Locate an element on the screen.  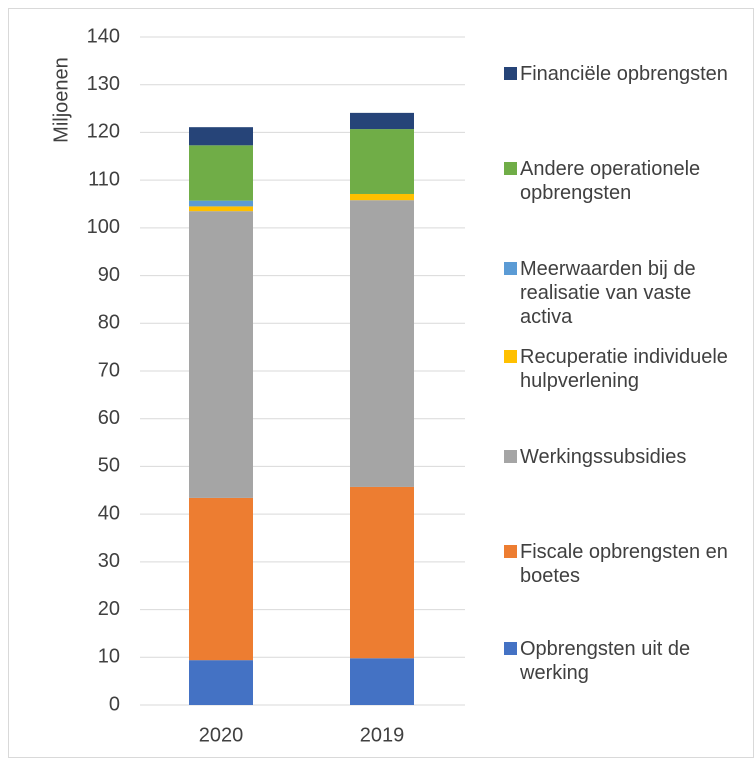
legend-item: Fiscale opbrengsten en boetes is located at coordinates (624, 564).